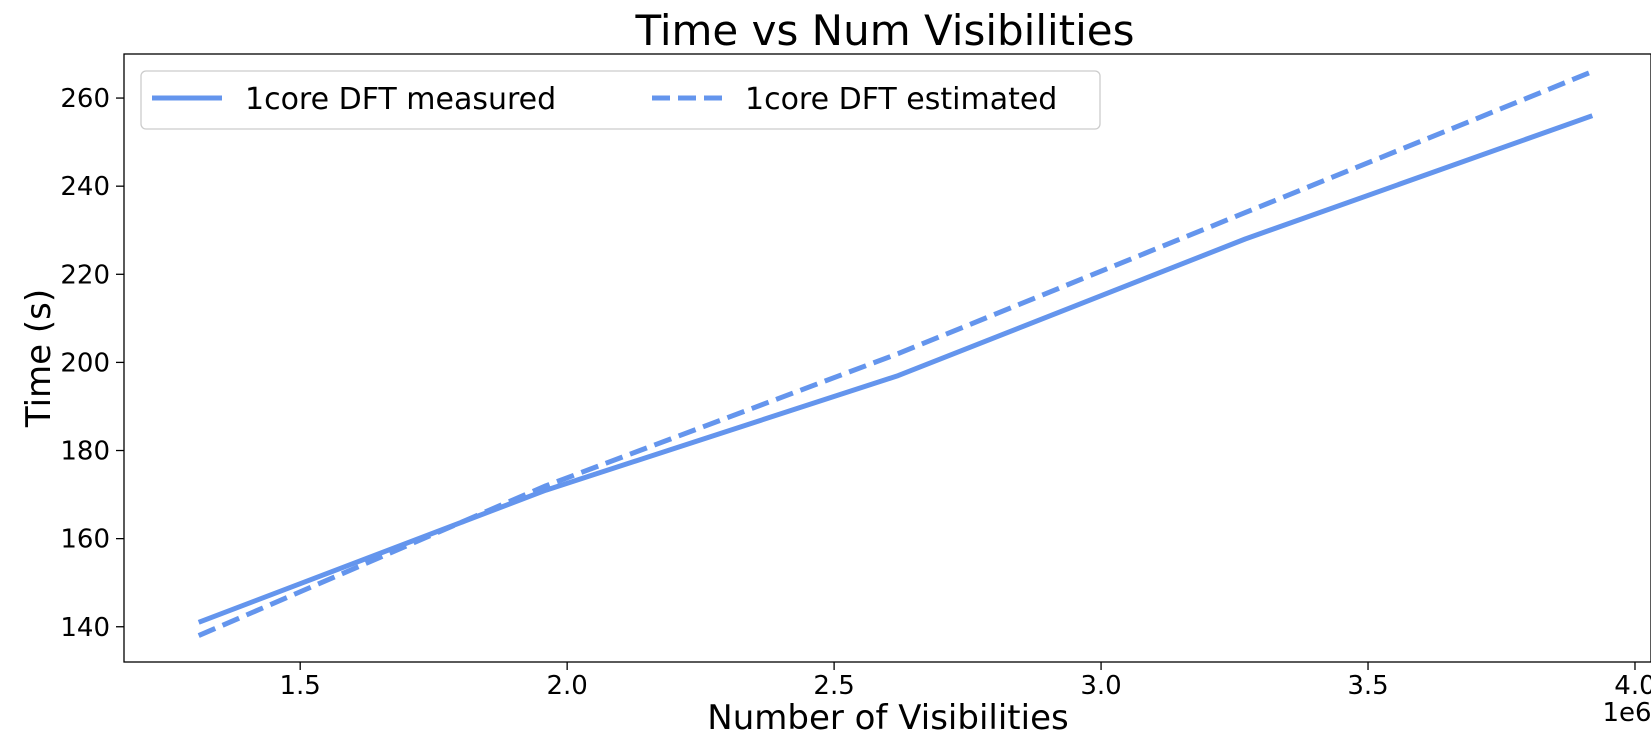 The image size is (1651, 741). I want to click on y-tick-label: 240, so click(85, 187).